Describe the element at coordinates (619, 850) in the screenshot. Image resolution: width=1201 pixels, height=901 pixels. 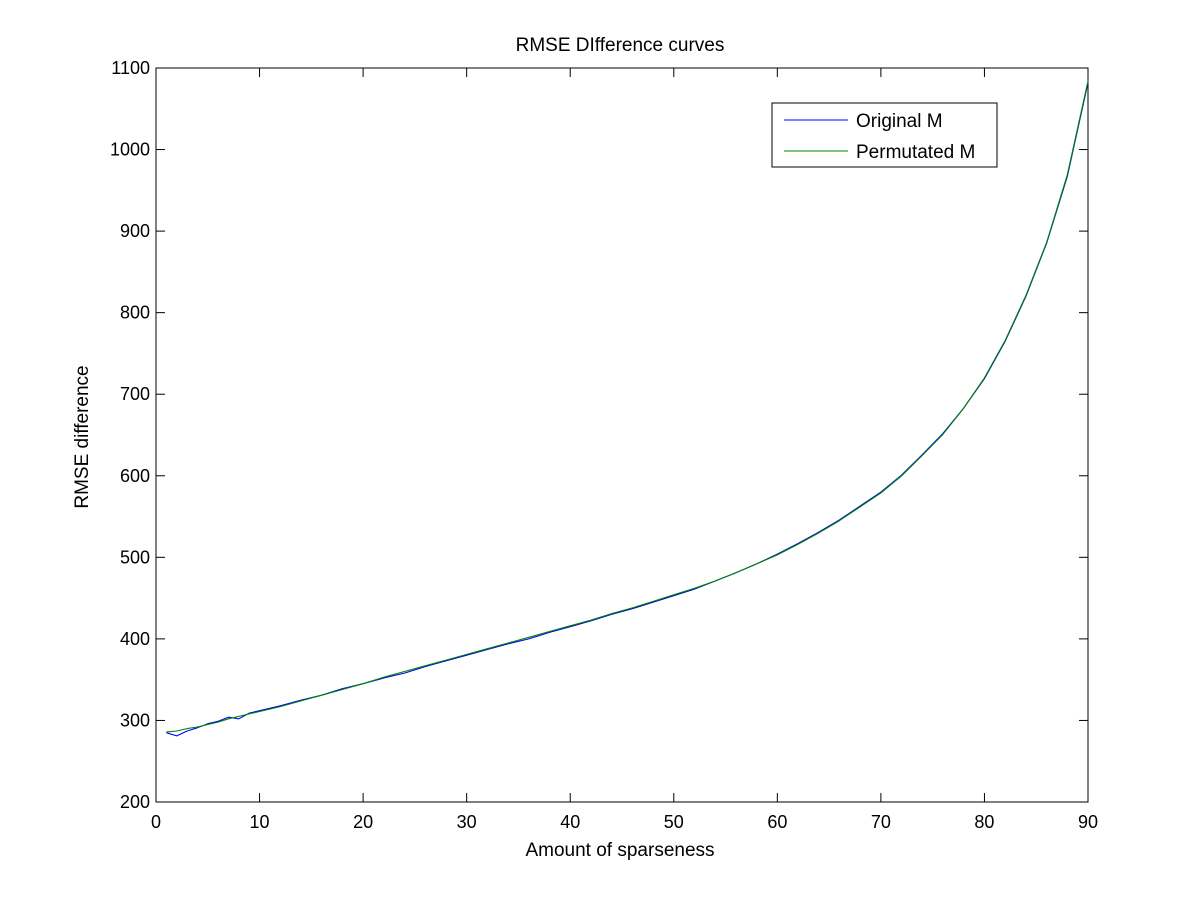
I see `x-axis-title: Amount of sparseness` at that location.